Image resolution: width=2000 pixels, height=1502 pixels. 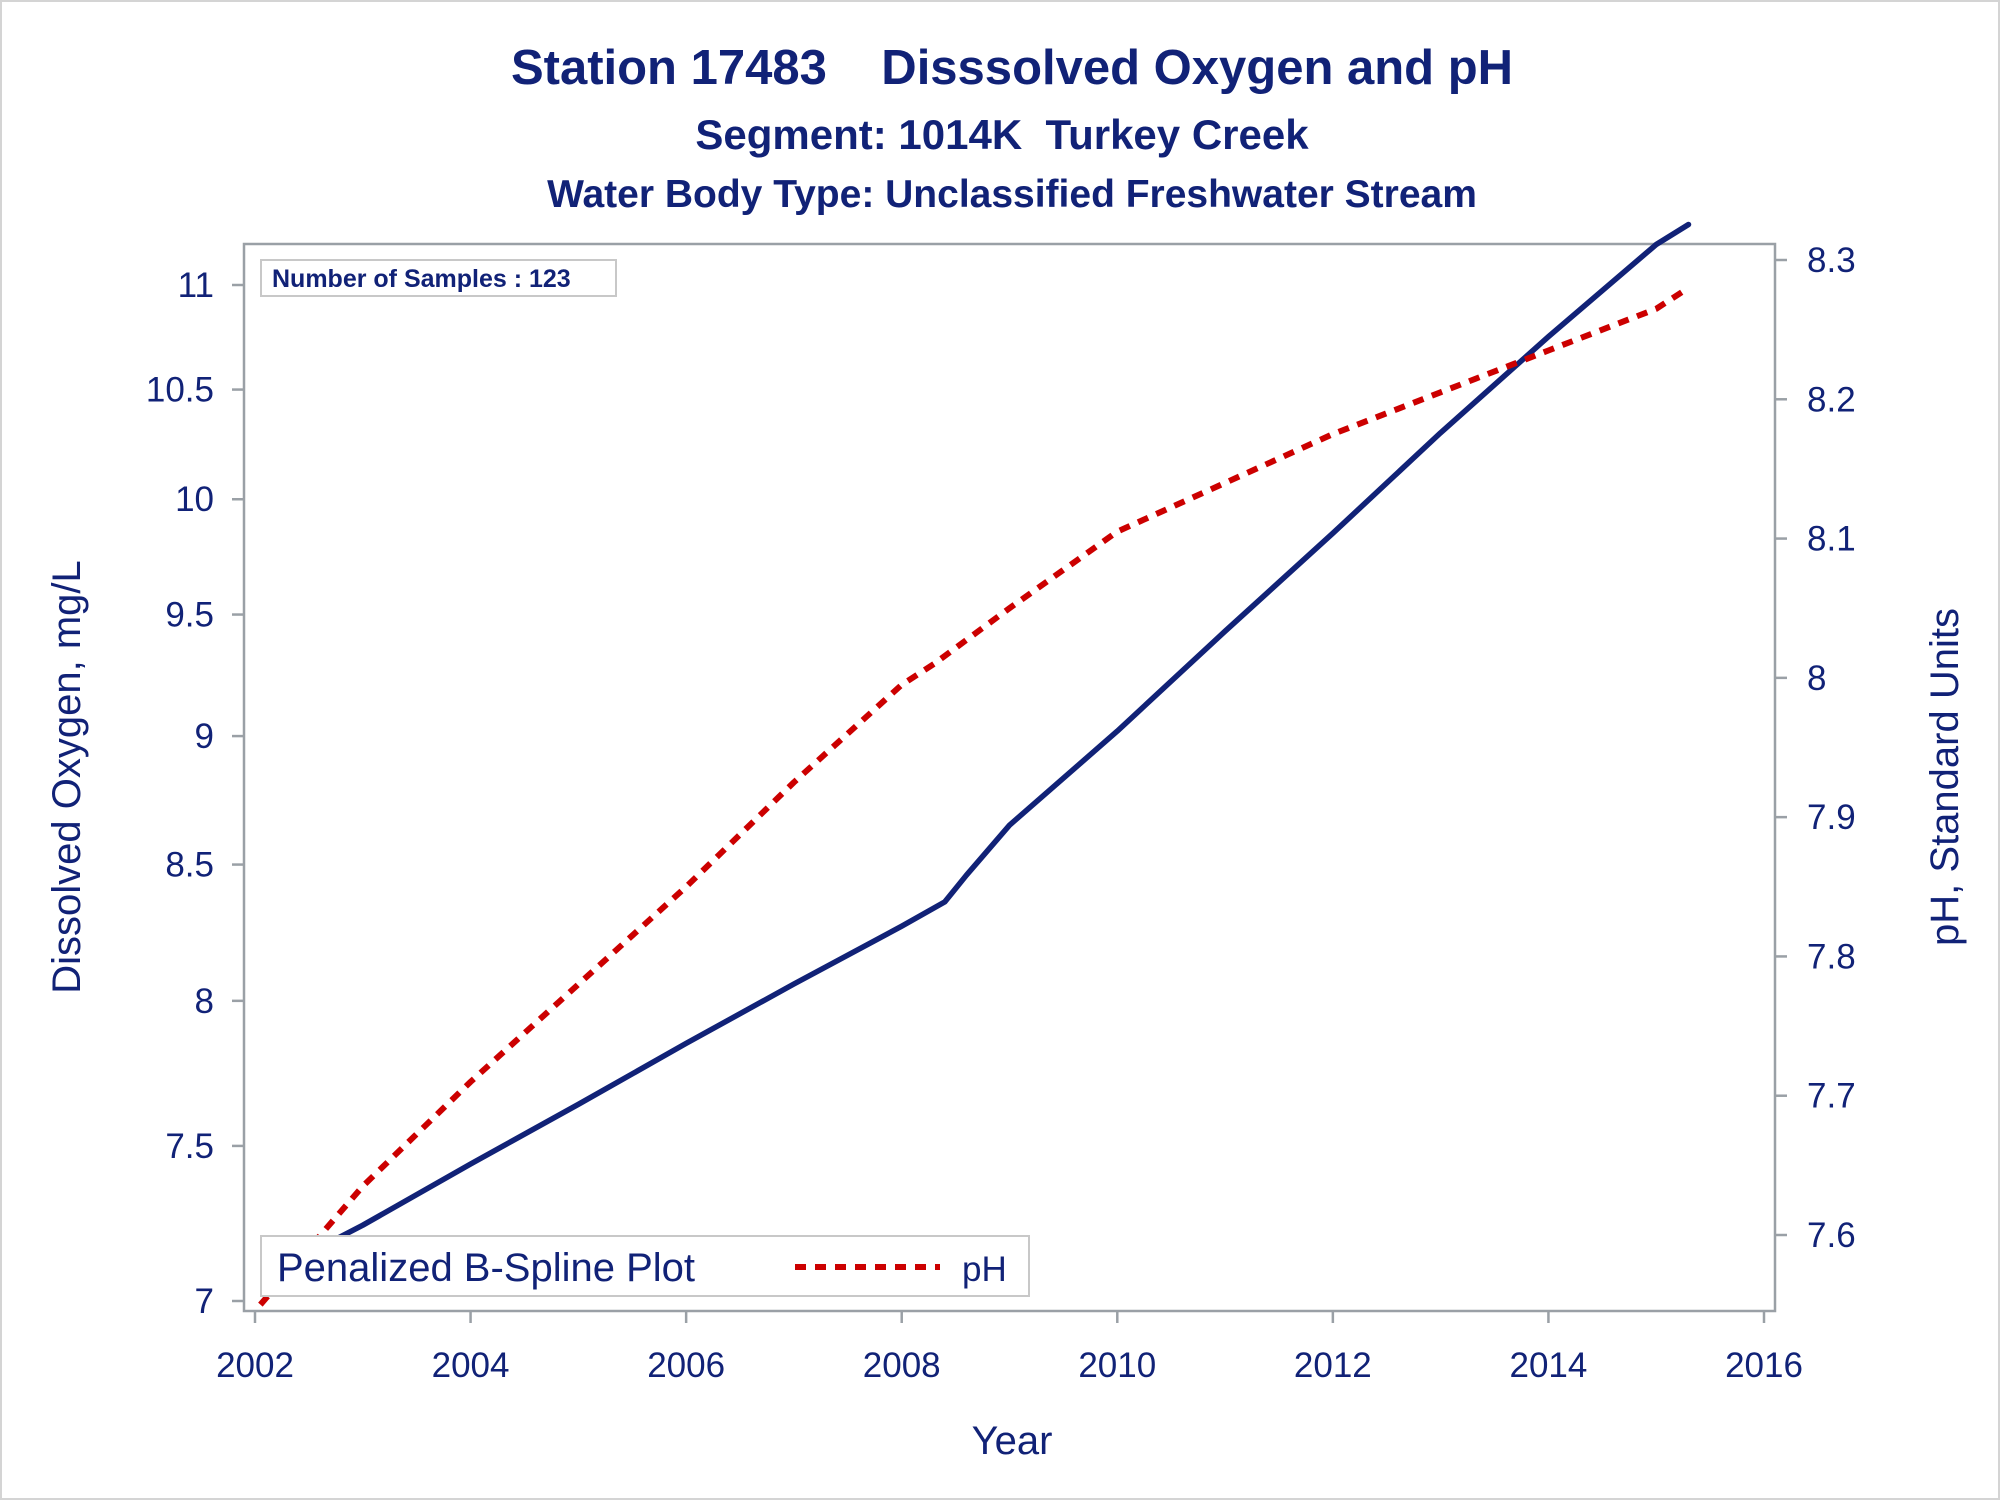 I want to click on x-axis: 2002 2004 2006 2008 2010 2012 2014 2016, so click(x=1009, y=1348).